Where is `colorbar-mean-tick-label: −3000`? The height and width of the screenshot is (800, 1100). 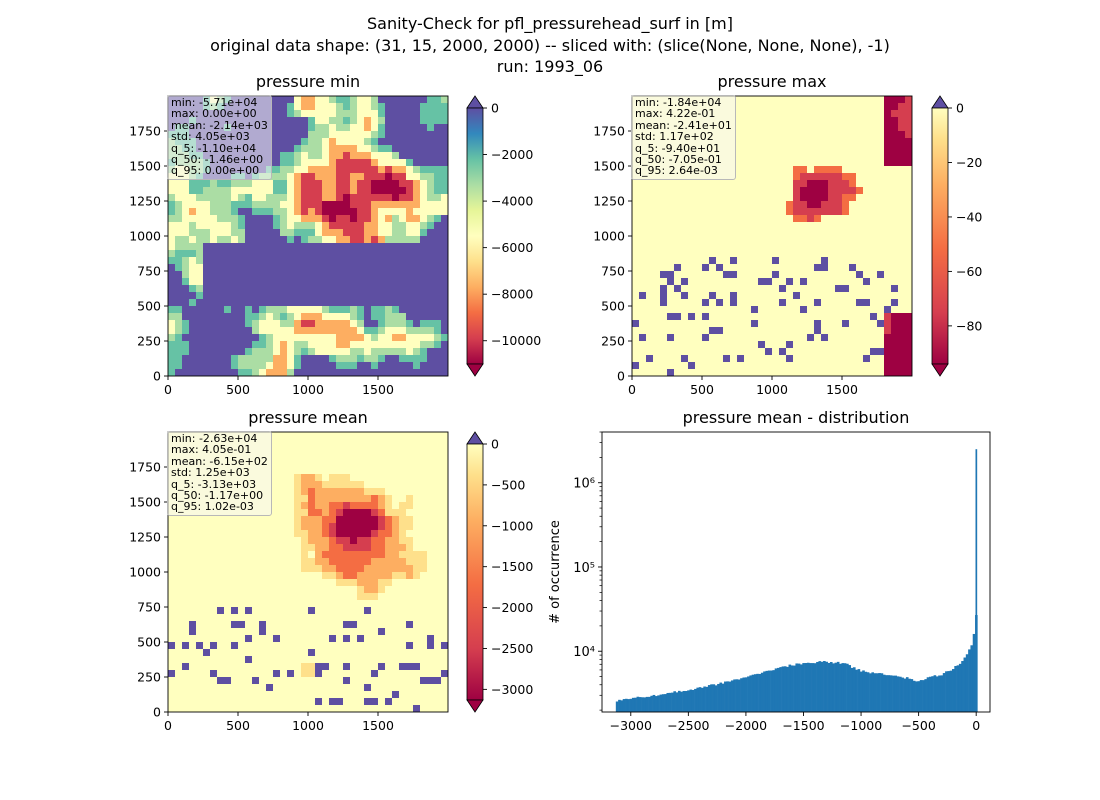 colorbar-mean-tick-label: −3000 is located at coordinates (512, 689).